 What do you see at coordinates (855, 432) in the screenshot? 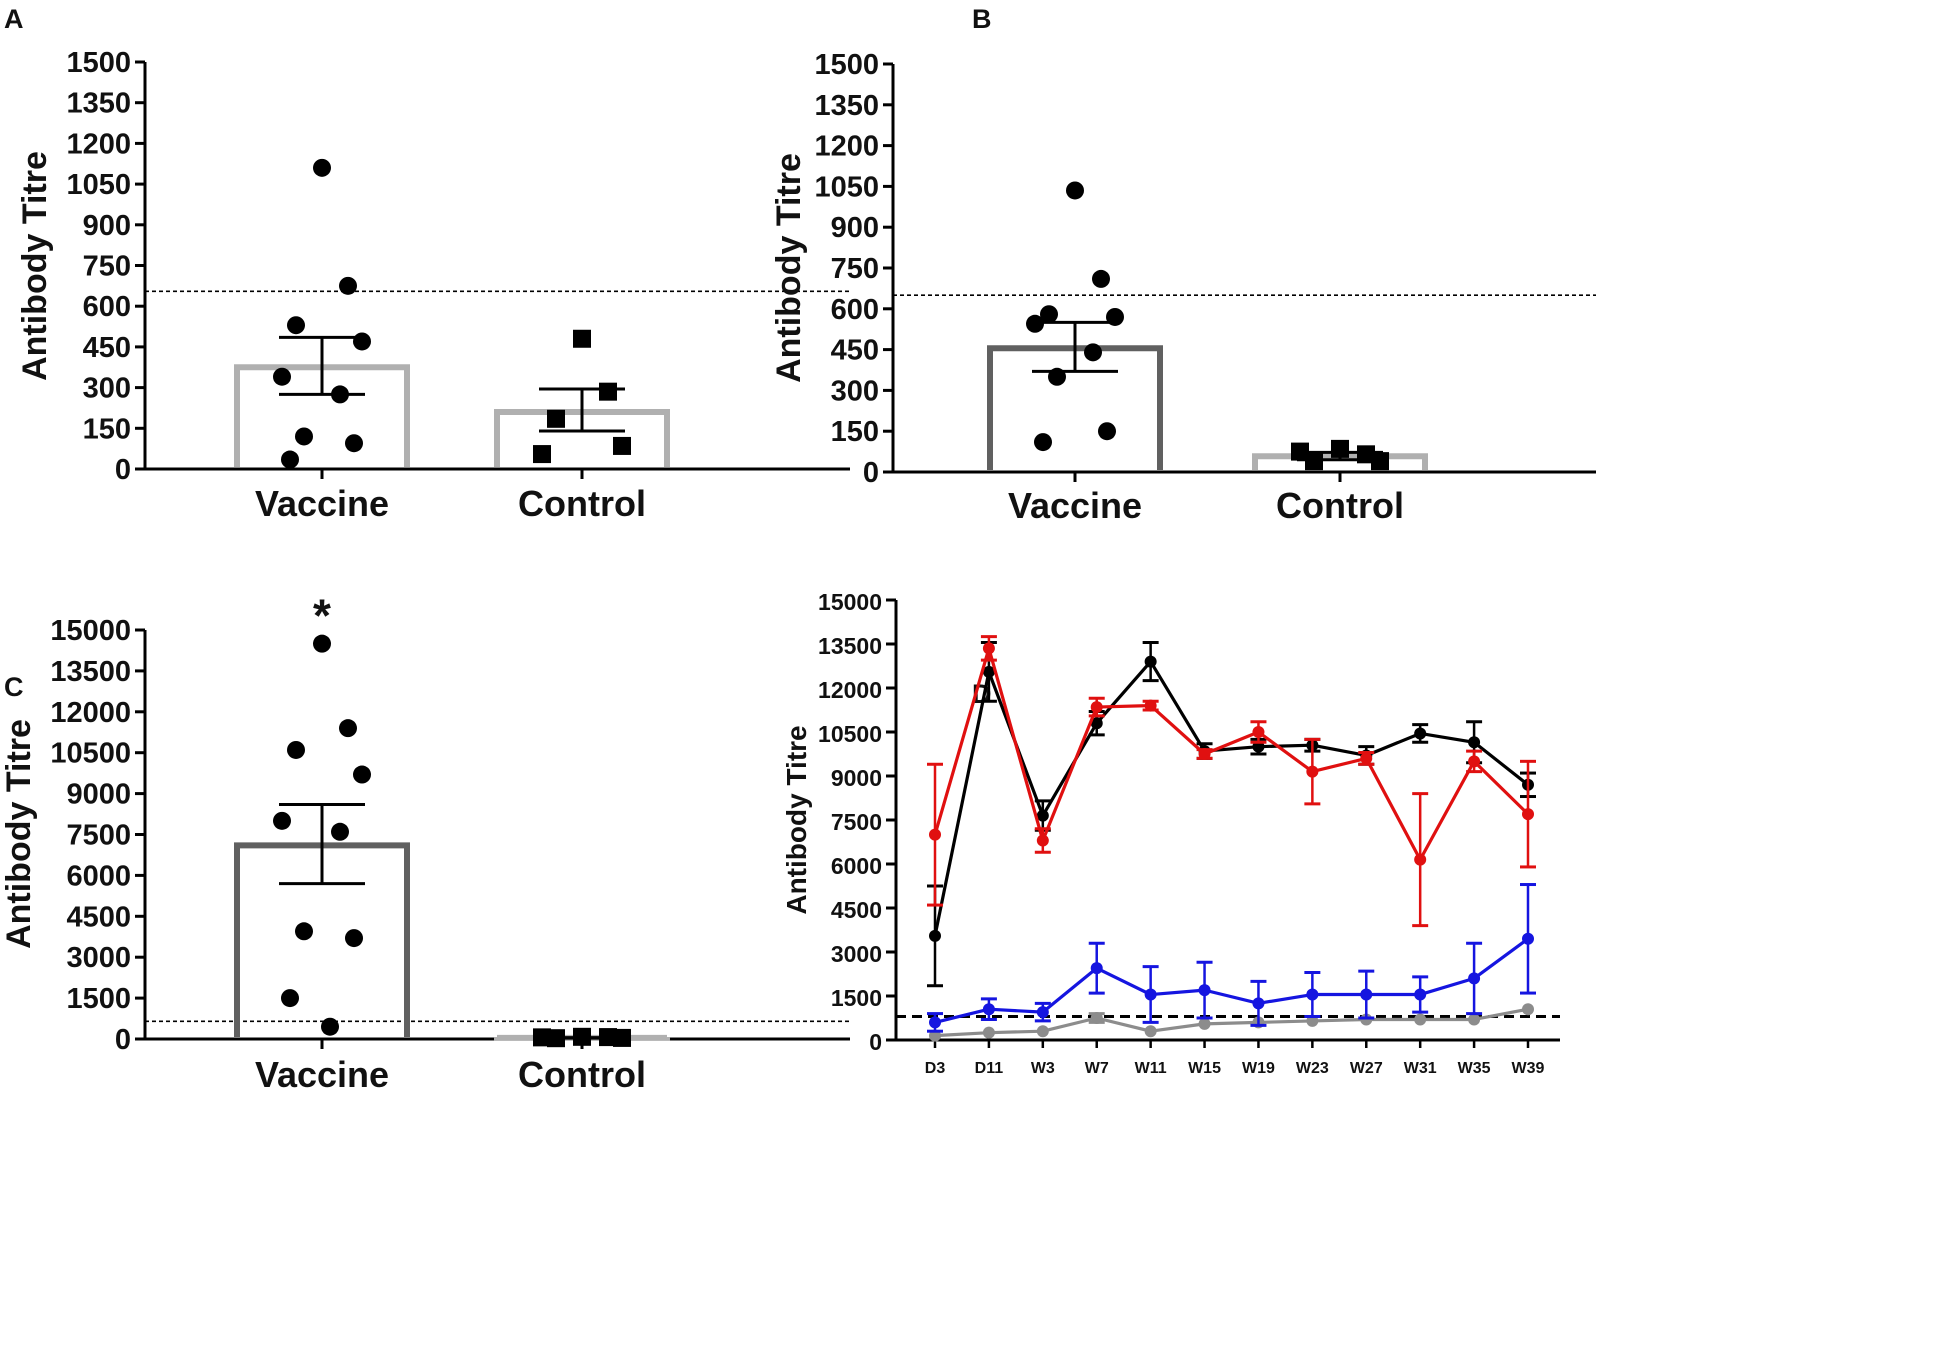
I see `panel-b-ytick-label: 150` at bounding box center [855, 432].